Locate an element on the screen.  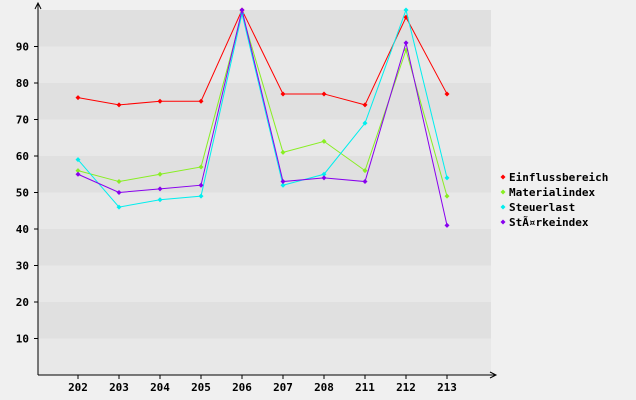
series-group is located at coordinates (262, 57).